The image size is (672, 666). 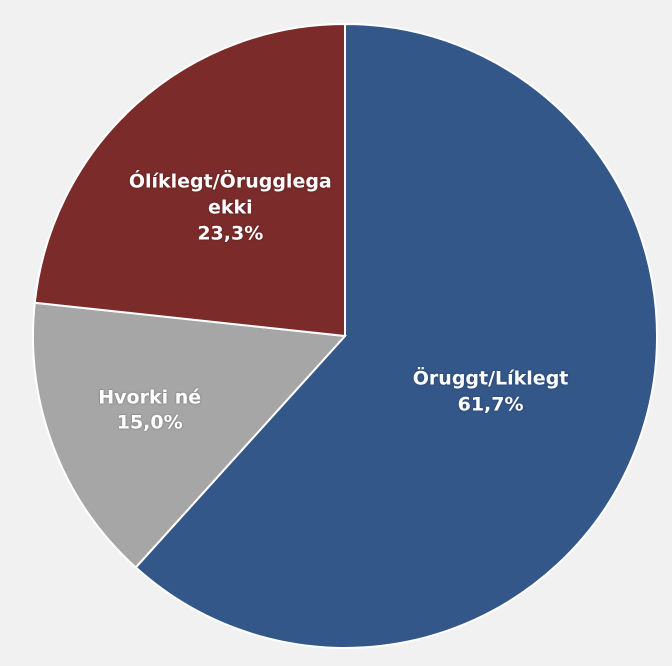 I want to click on value-label: 61,7%, so click(x=490, y=404).